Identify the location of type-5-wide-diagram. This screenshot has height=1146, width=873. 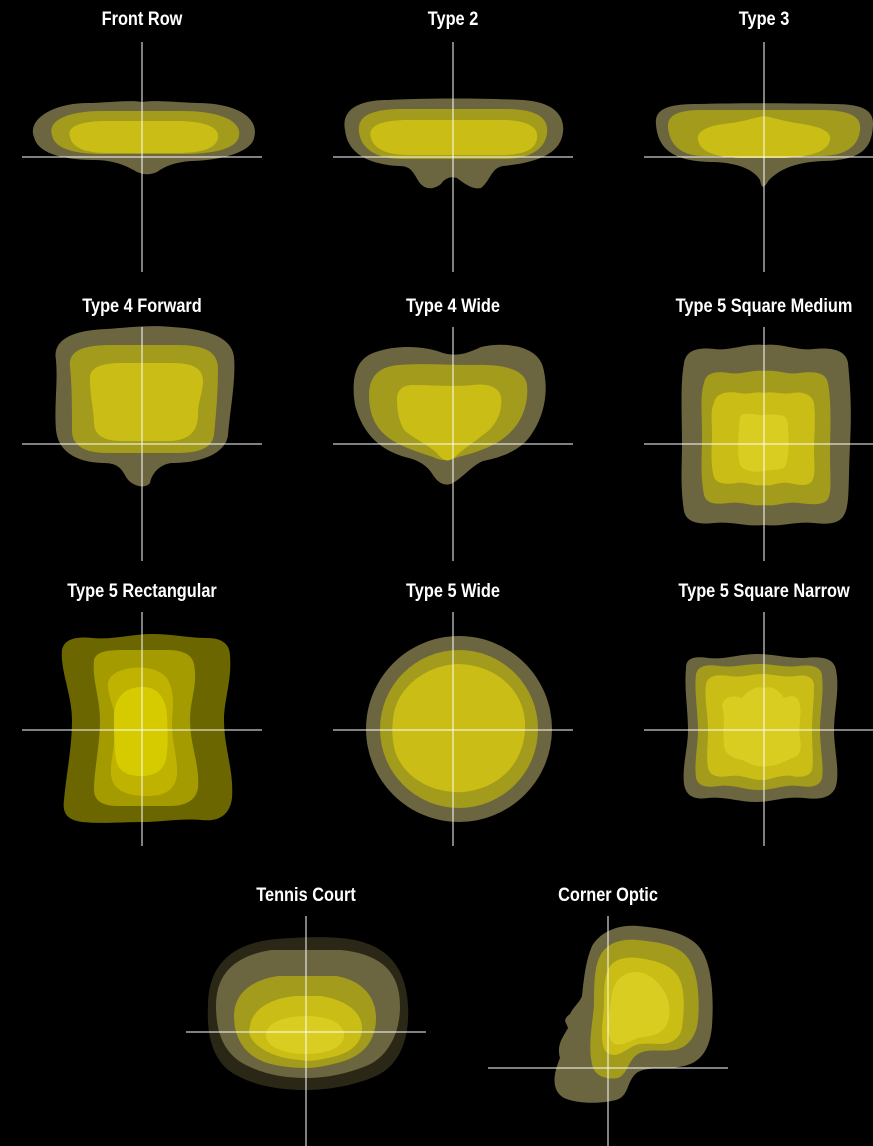
(453, 729).